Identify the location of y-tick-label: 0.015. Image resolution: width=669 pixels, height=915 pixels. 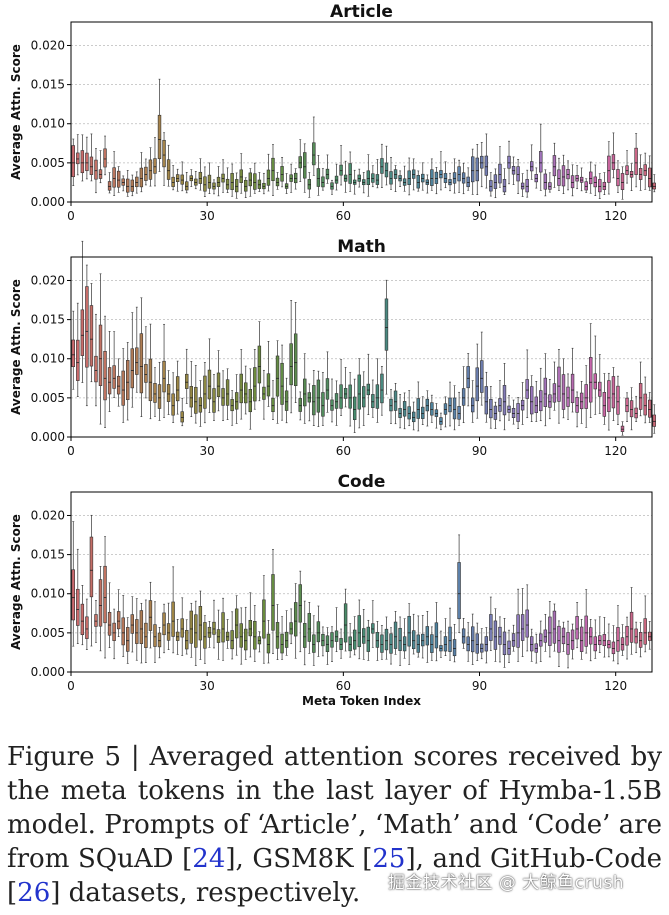
(48, 85).